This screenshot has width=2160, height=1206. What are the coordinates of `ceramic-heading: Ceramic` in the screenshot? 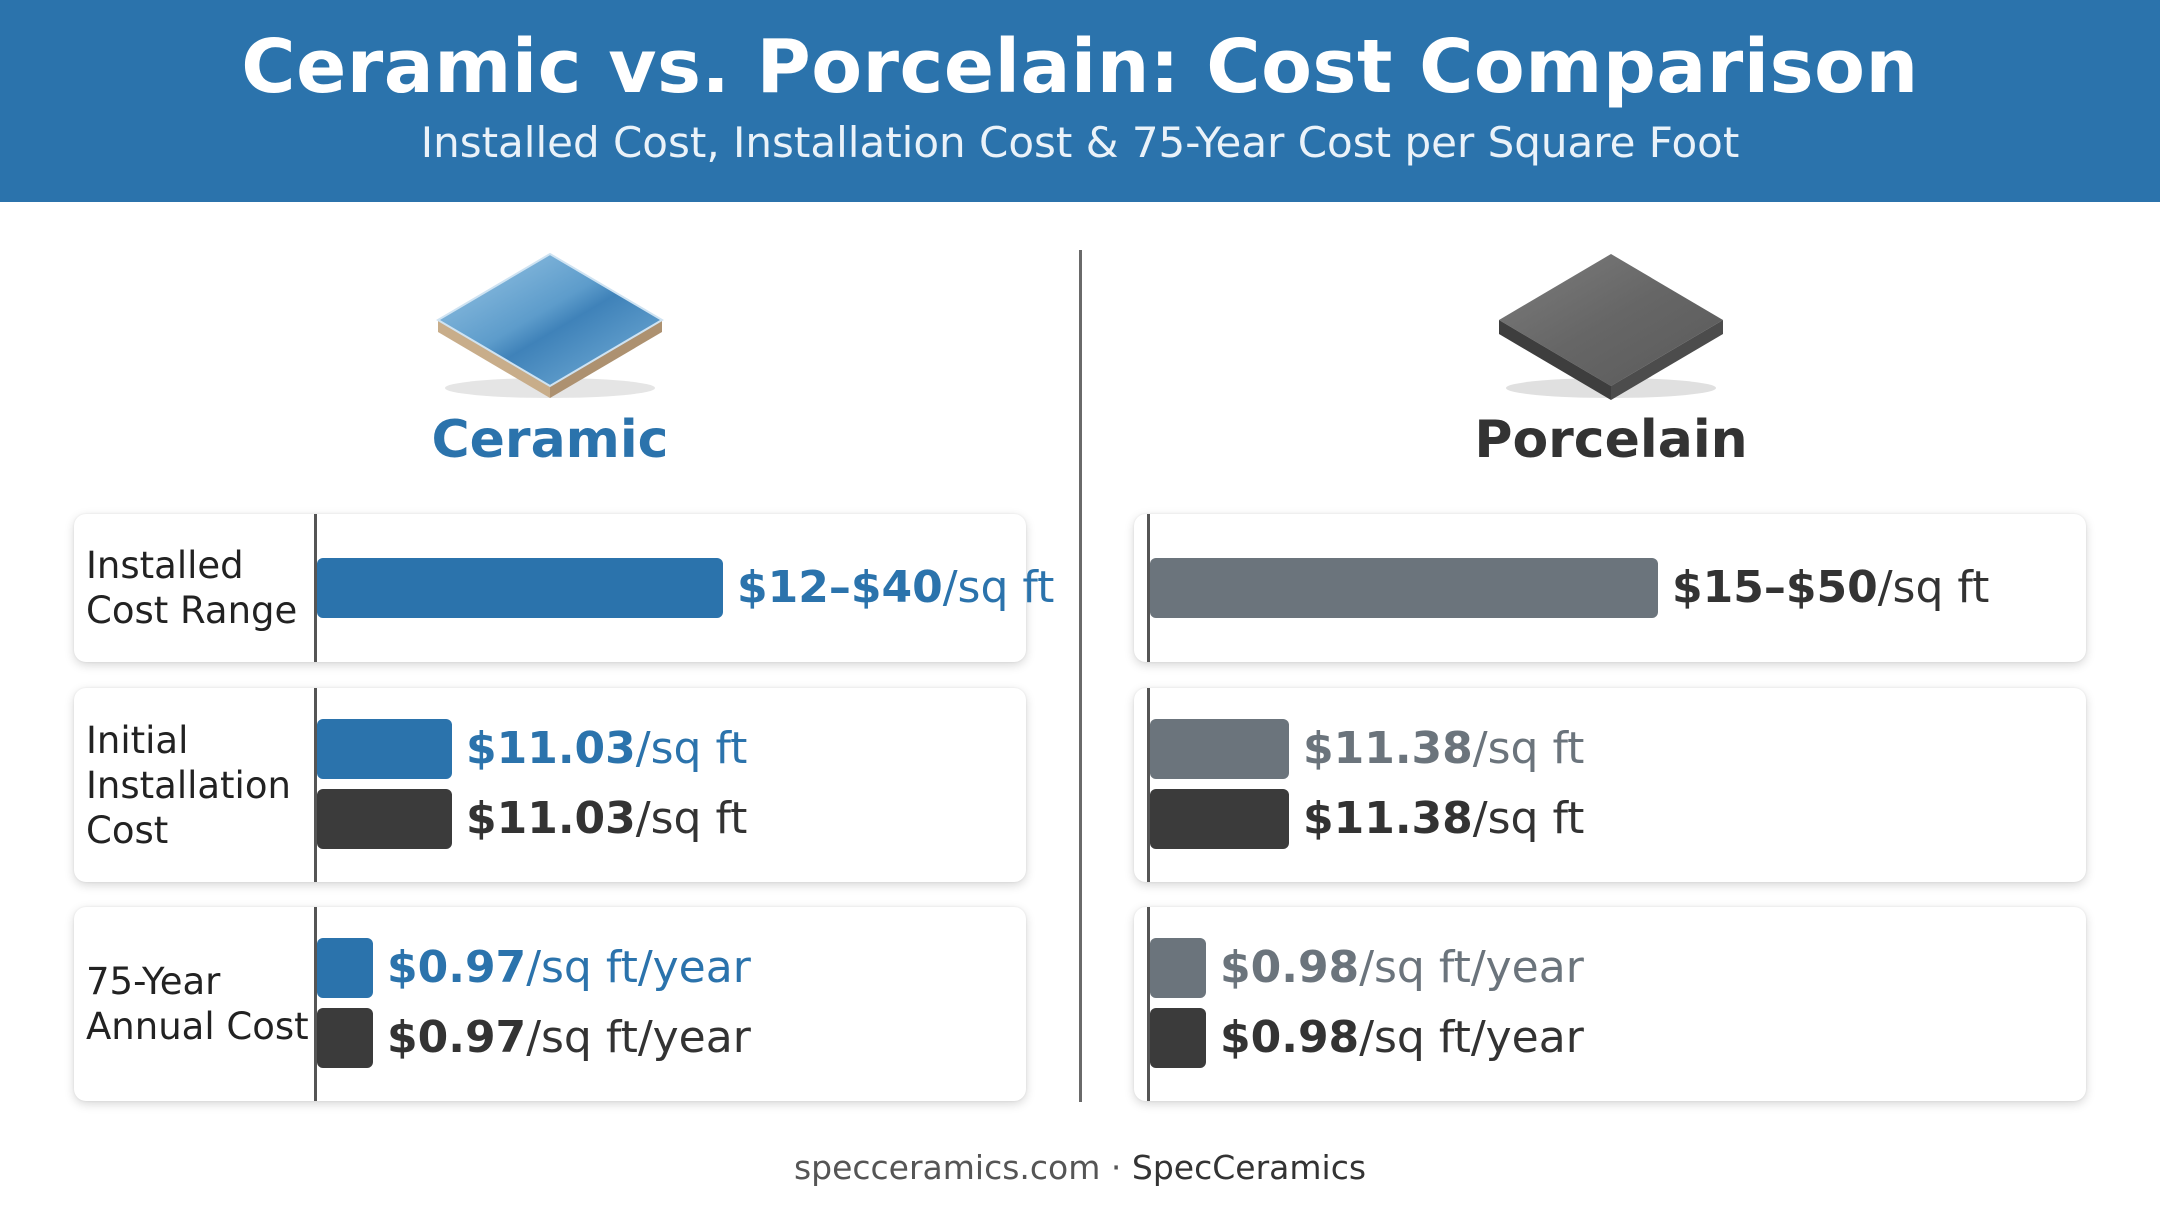 It's located at (550, 440).